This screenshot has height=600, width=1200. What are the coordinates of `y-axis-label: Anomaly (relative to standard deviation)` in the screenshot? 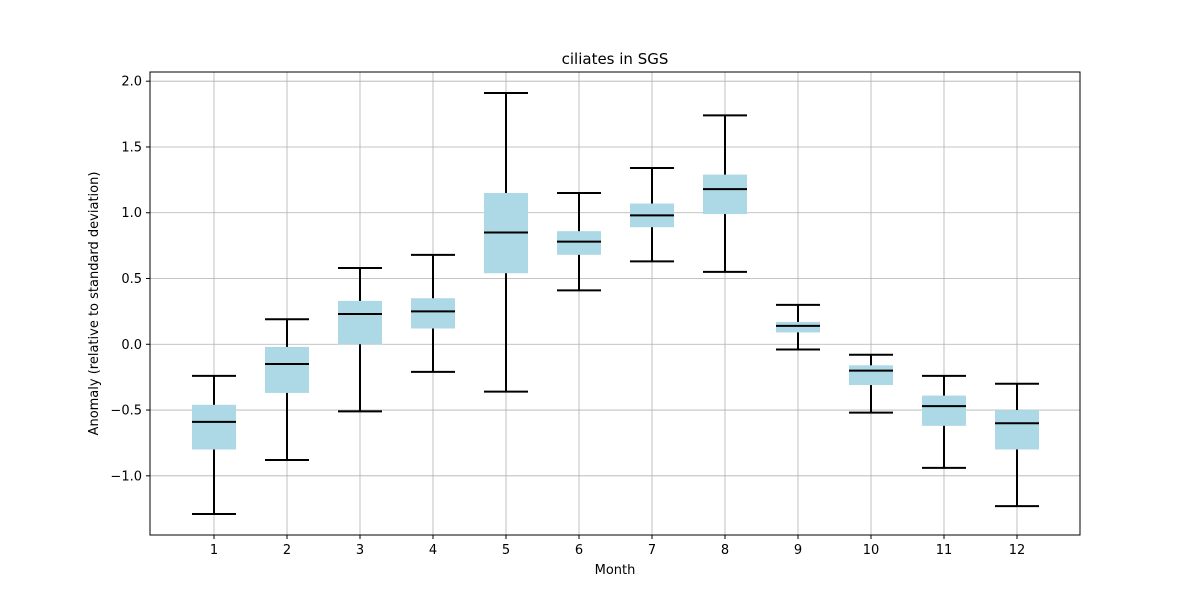 It's located at (94, 304).